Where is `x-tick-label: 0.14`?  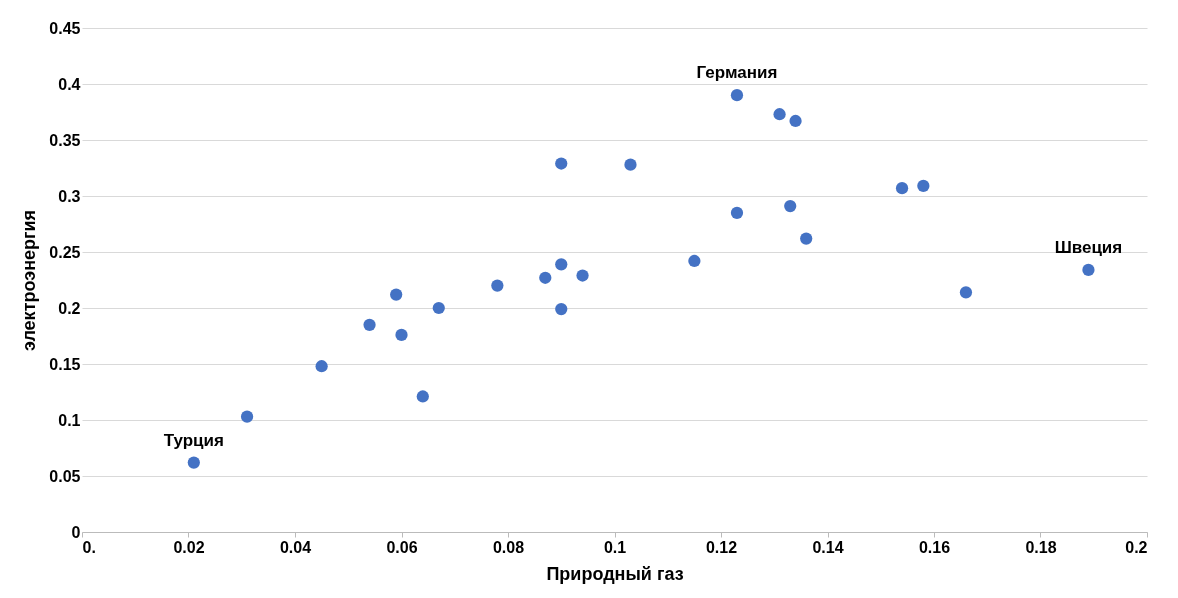
x-tick-label: 0.14 is located at coordinates (828, 547).